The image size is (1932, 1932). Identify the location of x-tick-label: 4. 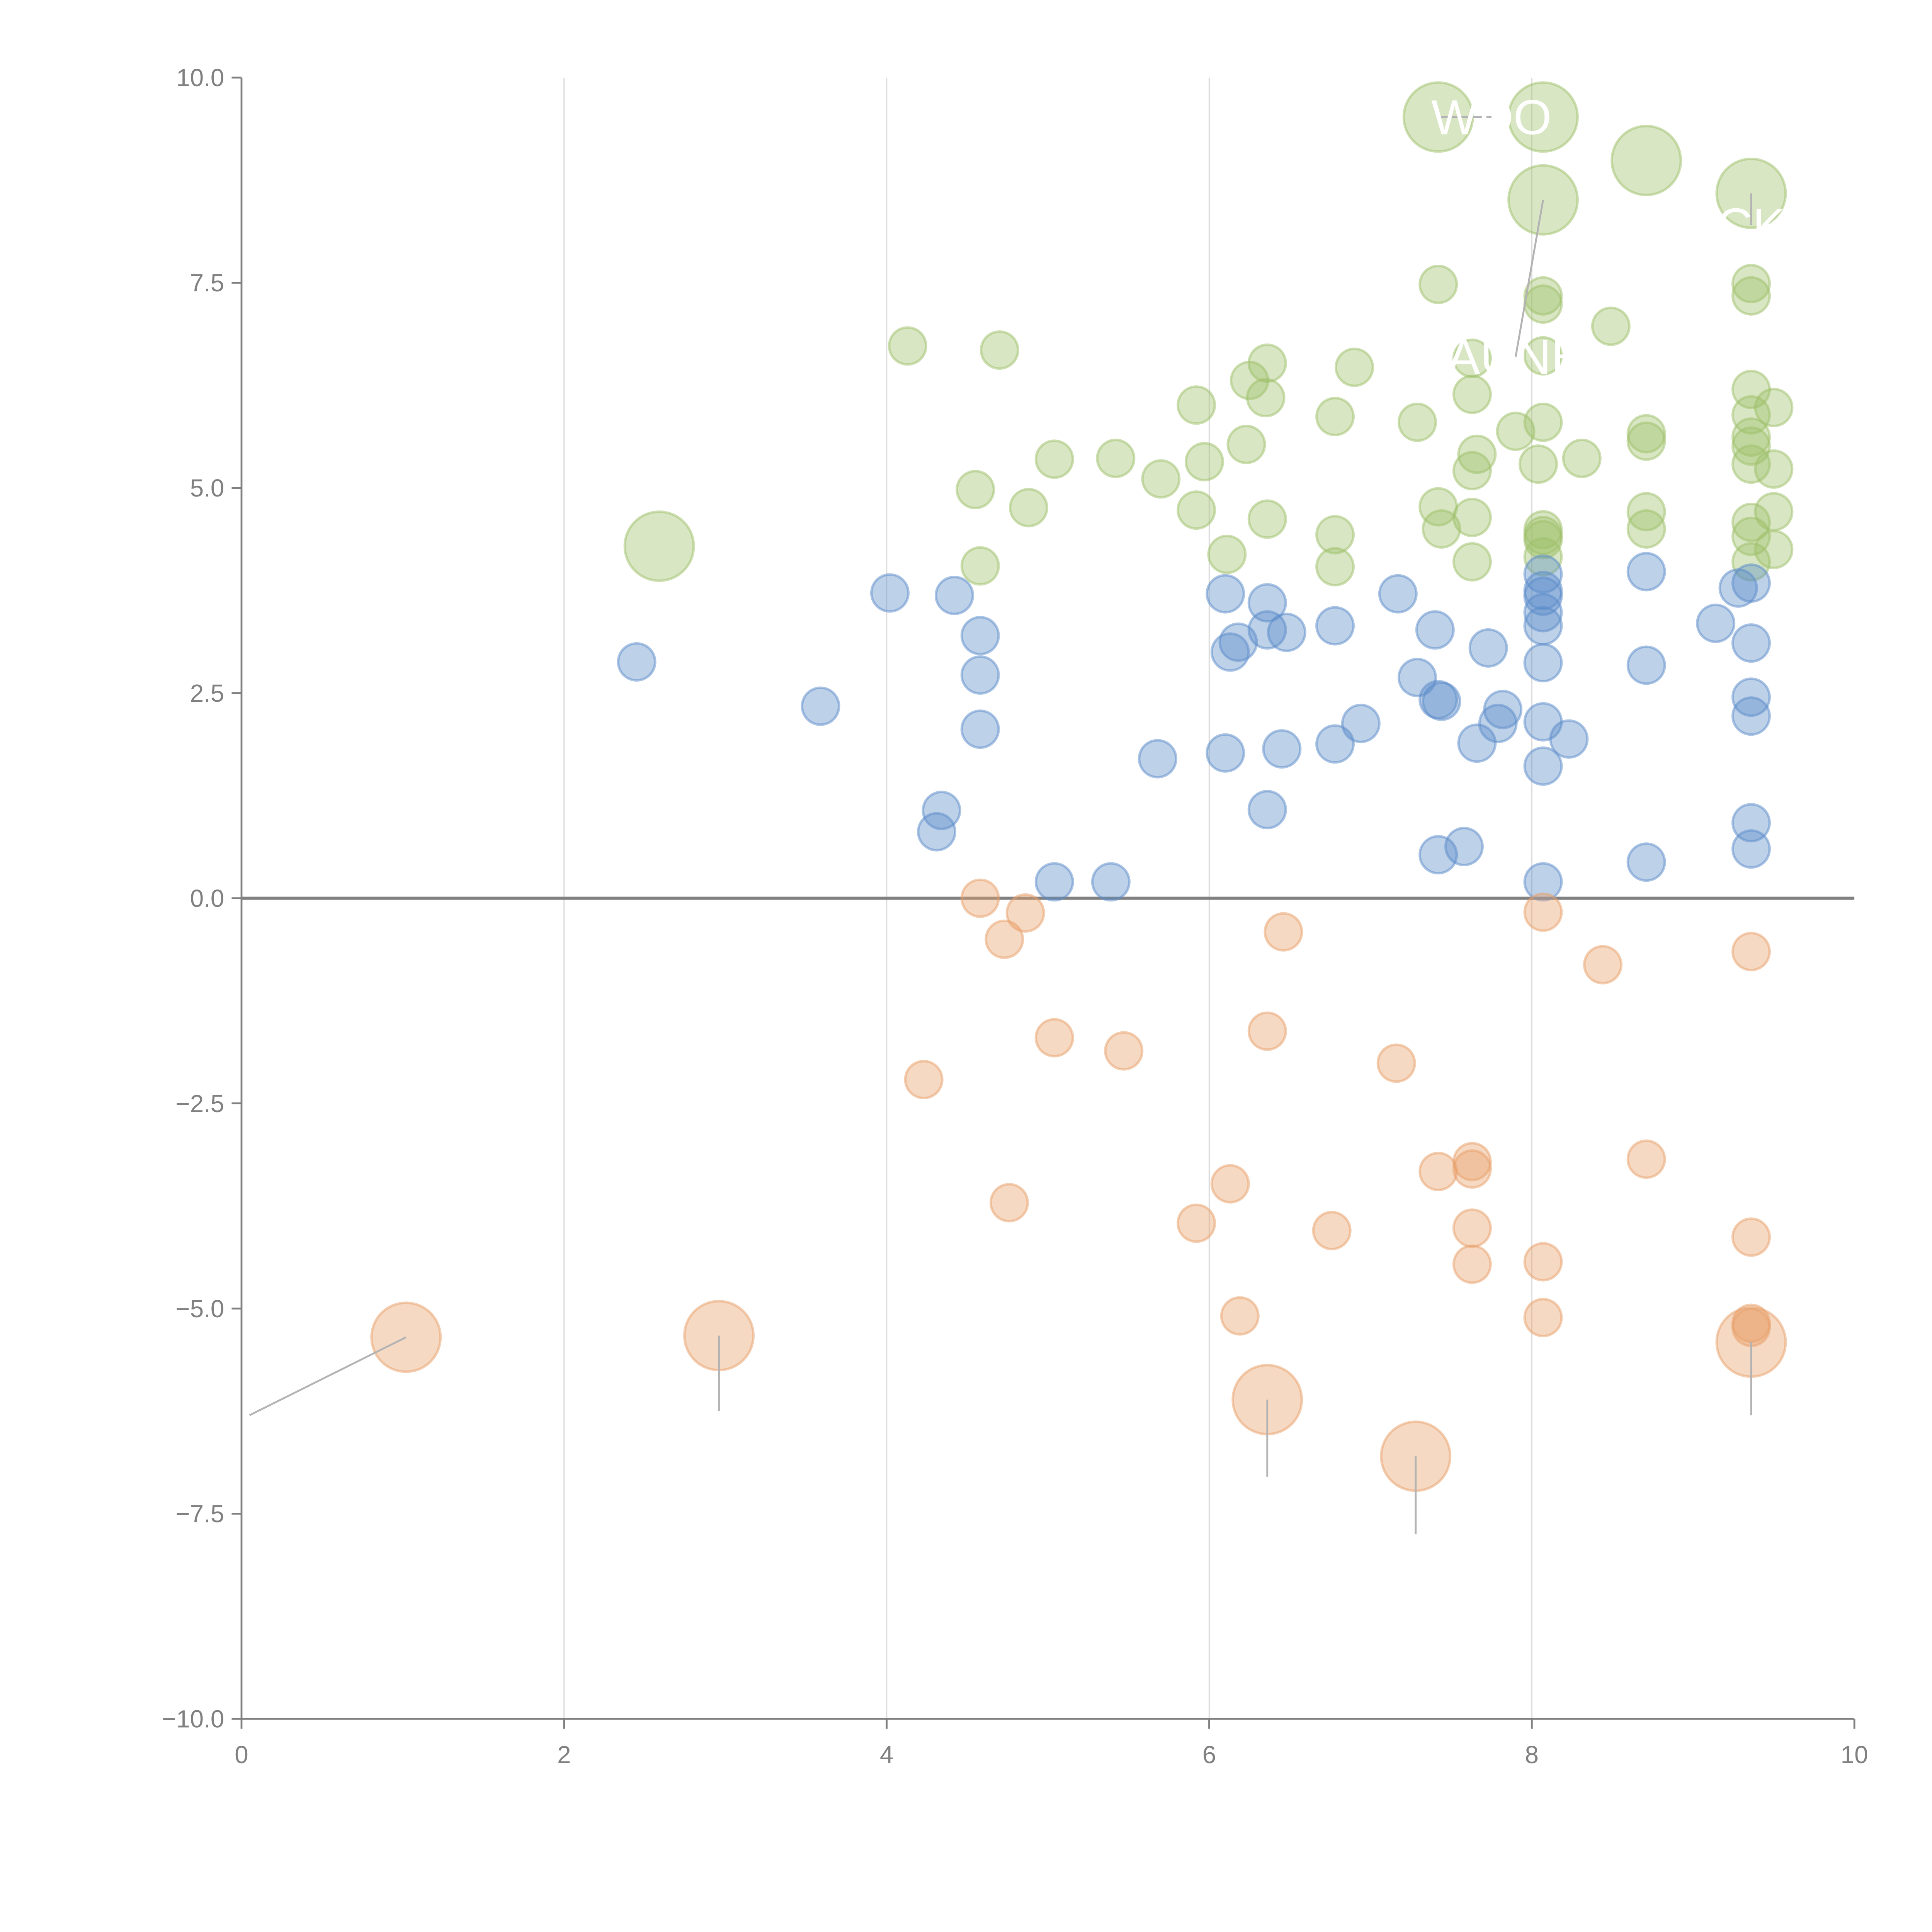
(886, 1755).